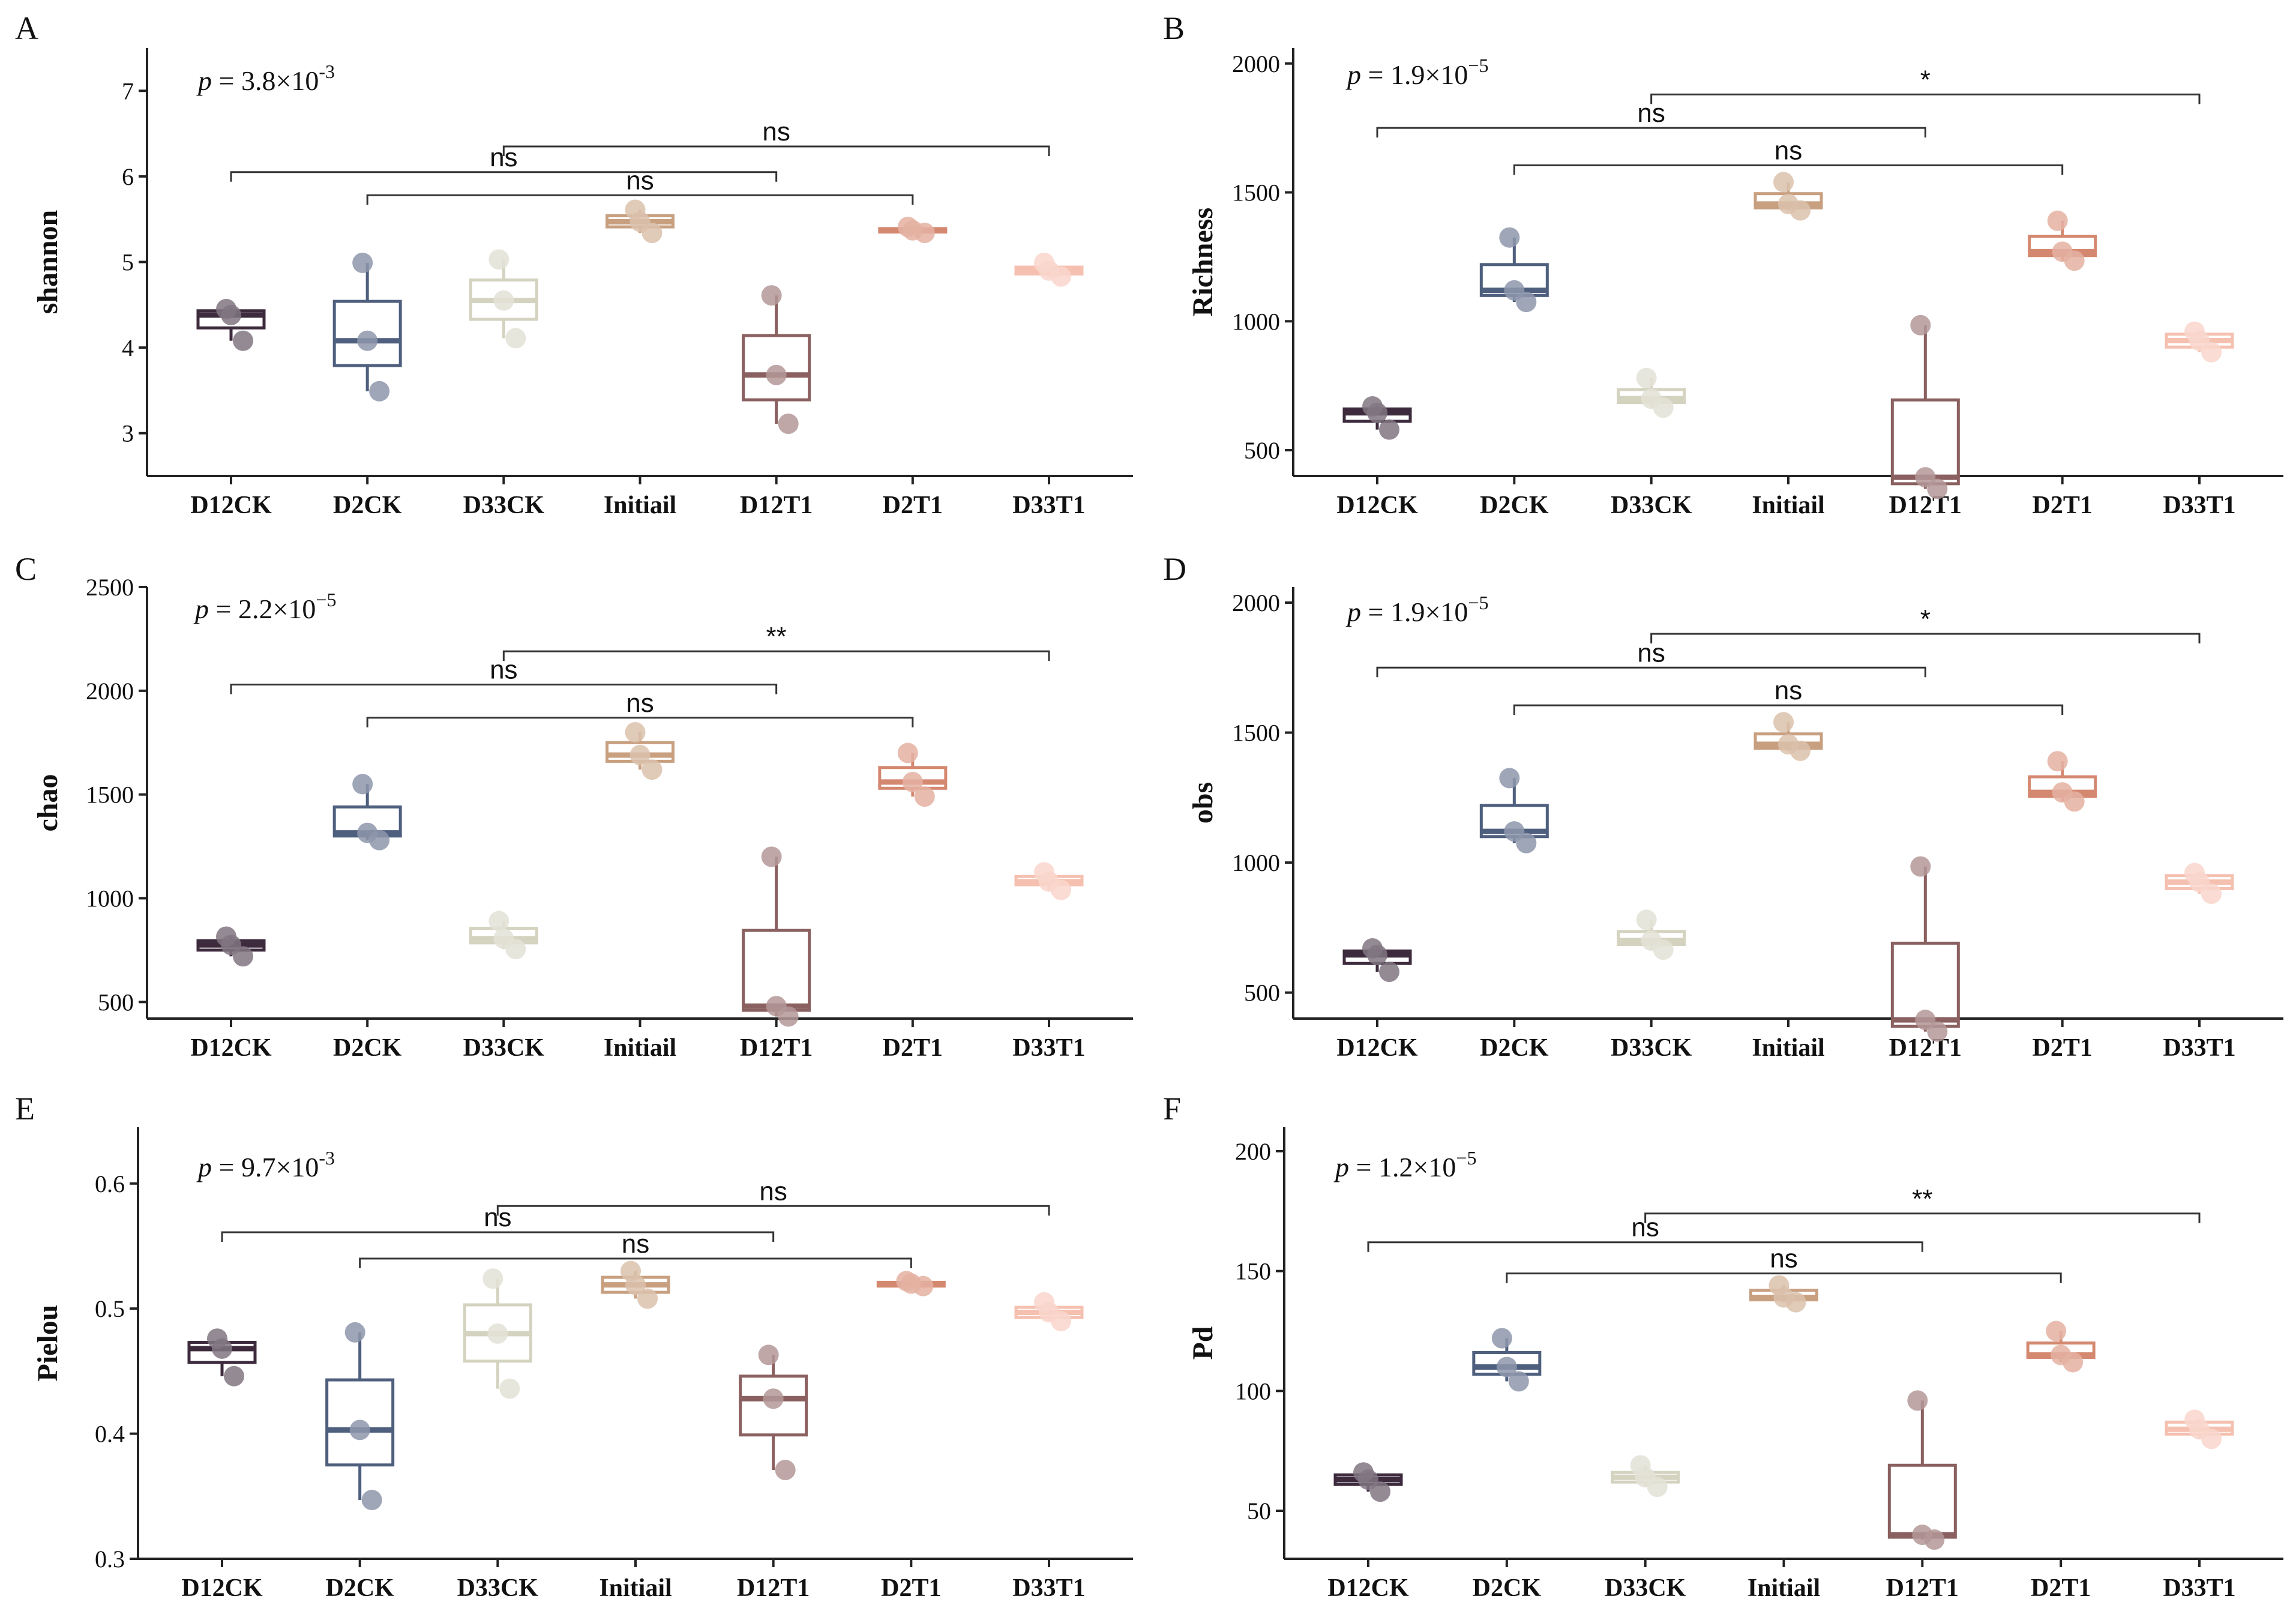 This screenshot has height=1611, width=2296. What do you see at coordinates (1925, 84) in the screenshot?
I see `sig-bracket: *` at bounding box center [1925, 84].